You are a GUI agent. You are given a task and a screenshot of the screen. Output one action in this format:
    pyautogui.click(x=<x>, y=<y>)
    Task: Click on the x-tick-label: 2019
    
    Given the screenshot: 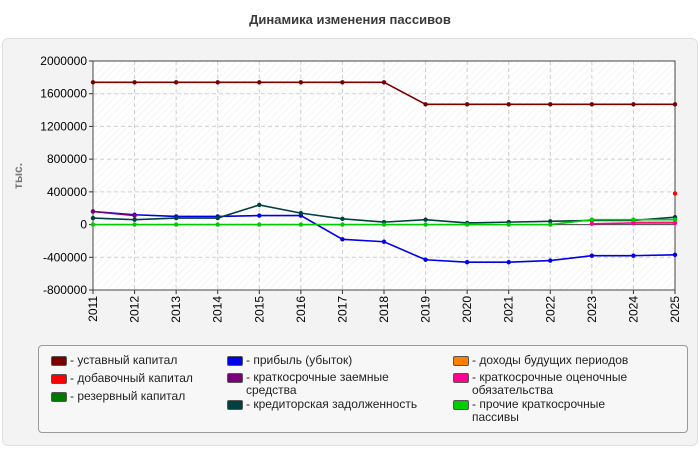 What is the action you would take?
    pyautogui.click(x=426, y=309)
    